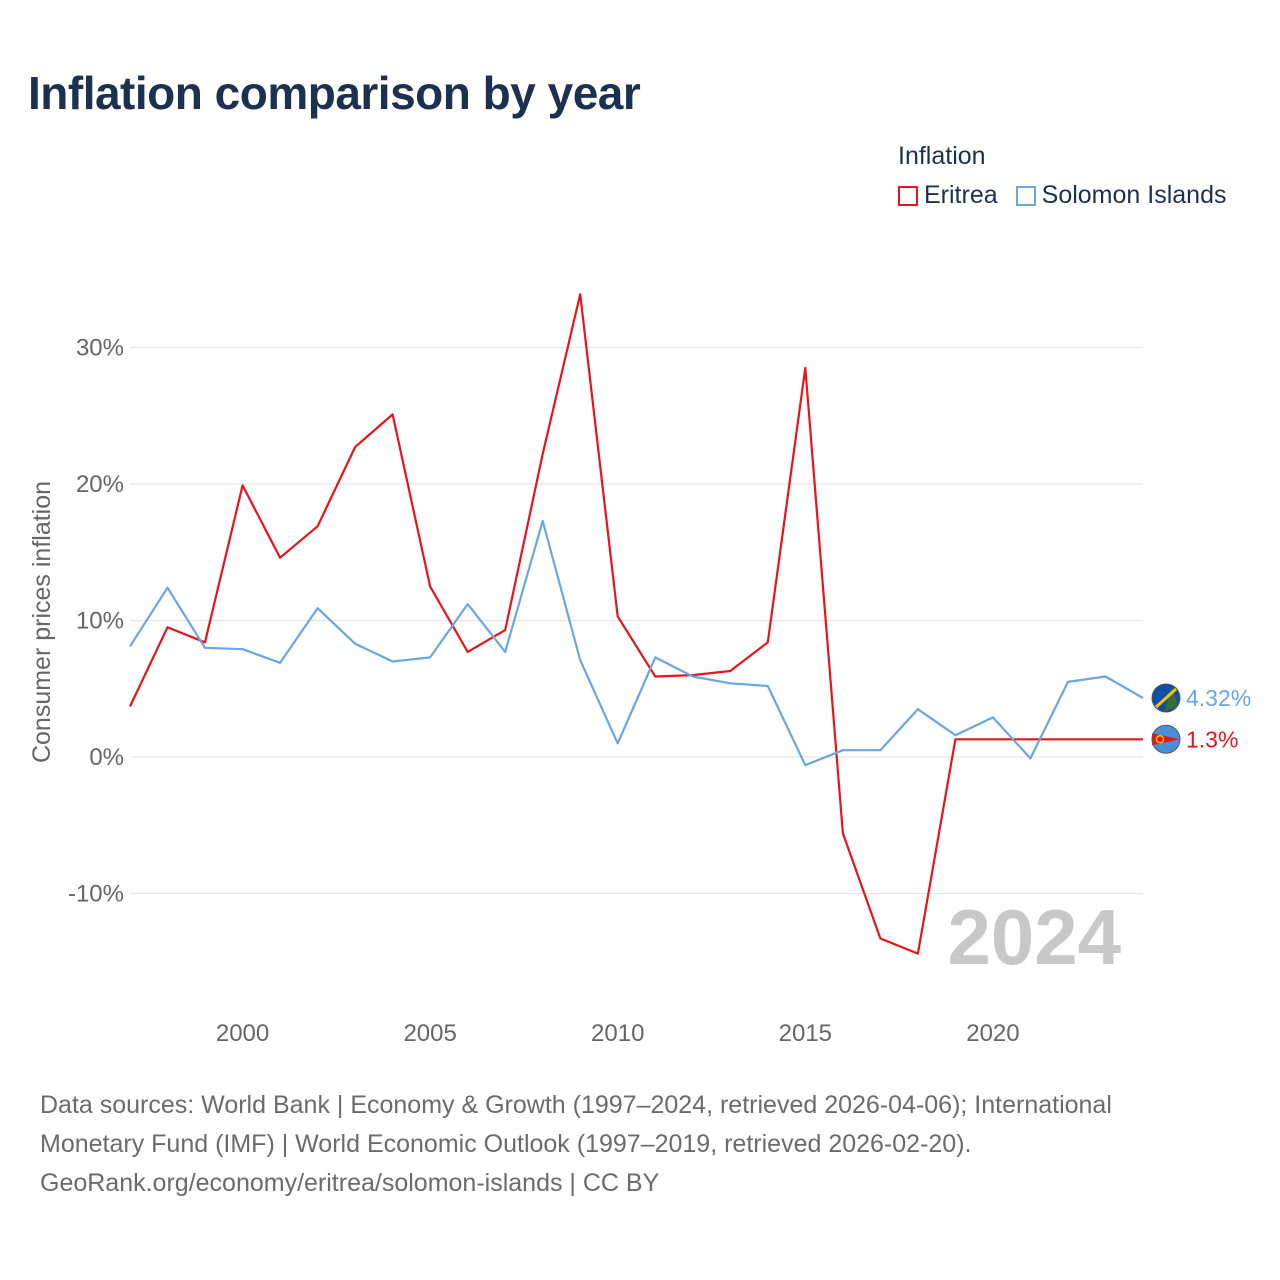 The width and height of the screenshot is (1280, 1280). Describe the element at coordinates (1160, 739) in the screenshot. I see `flag-emblem` at that location.